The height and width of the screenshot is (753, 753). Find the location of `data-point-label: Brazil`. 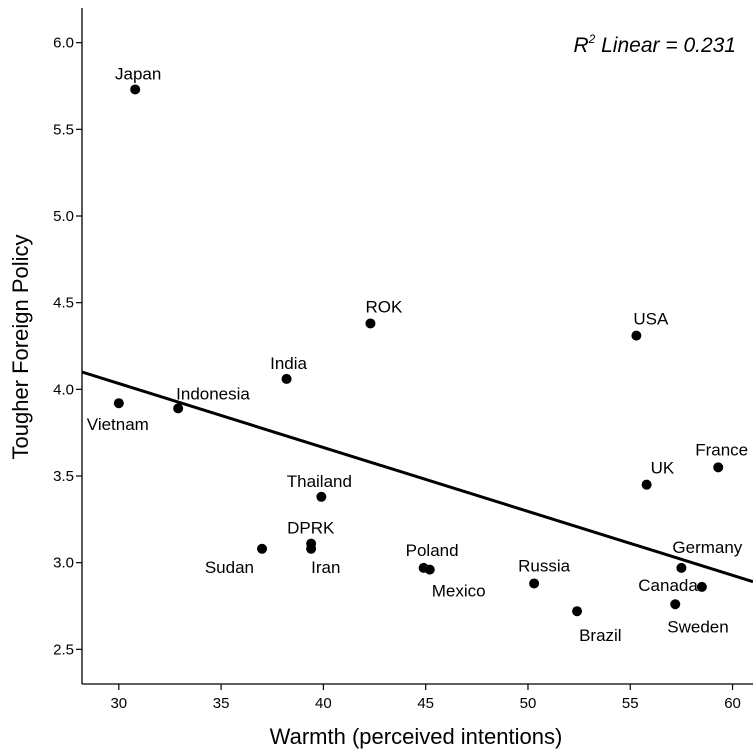

data-point-label: Brazil is located at coordinates (600, 635).